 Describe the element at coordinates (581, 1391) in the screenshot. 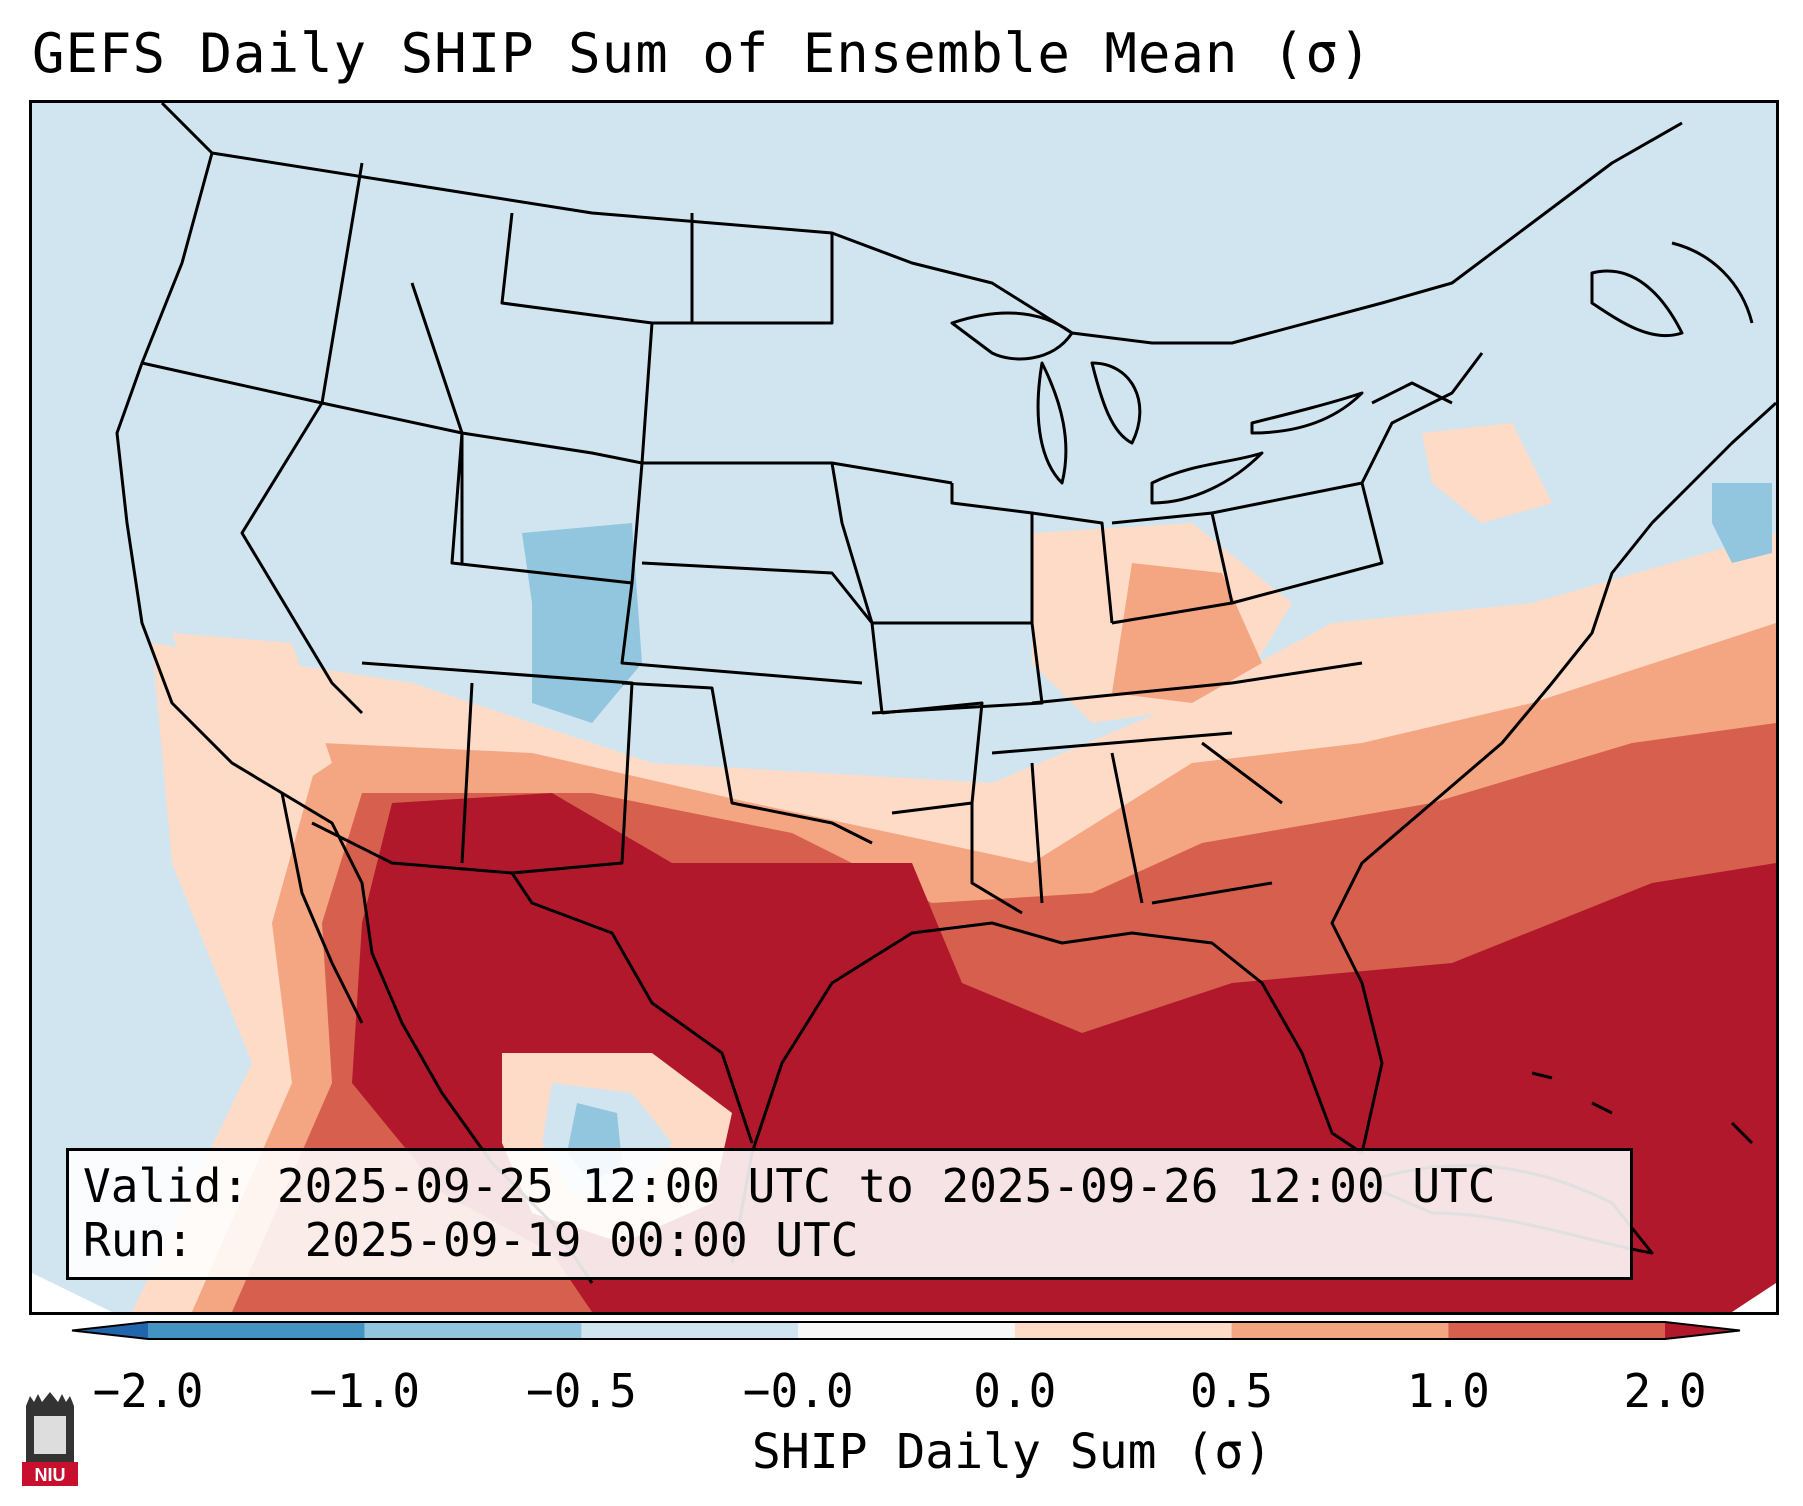

I see `colorbar-tick-label: −0.5` at that location.